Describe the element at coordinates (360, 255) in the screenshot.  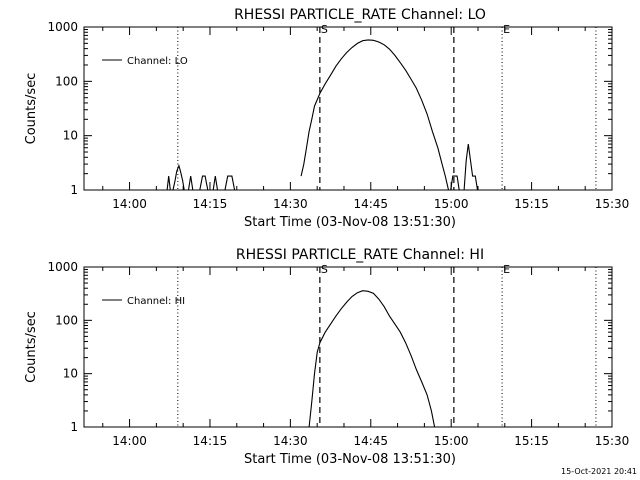
I see `chart-title: RHESSI PARTICLE_RATE Channel: HI` at that location.